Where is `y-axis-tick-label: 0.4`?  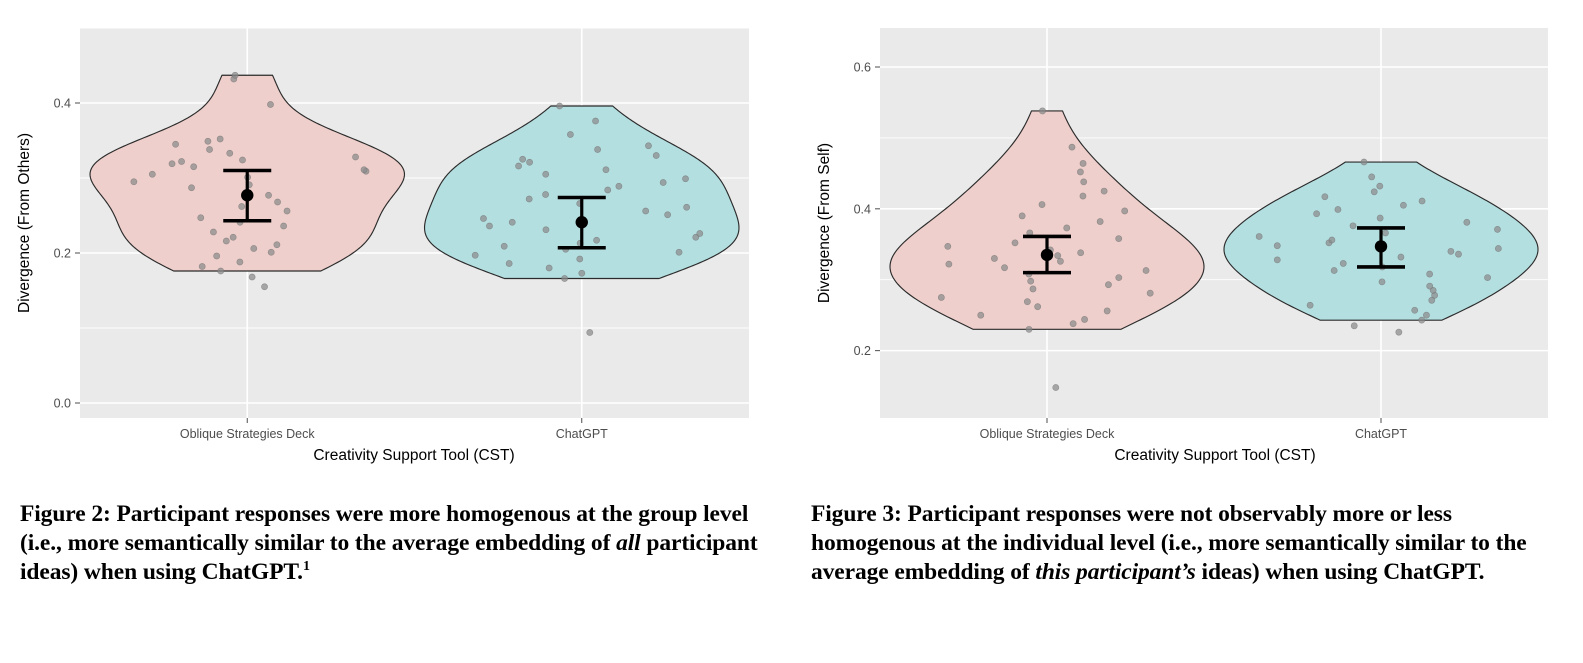
y-axis-tick-label: 0.4 is located at coordinates (62, 104).